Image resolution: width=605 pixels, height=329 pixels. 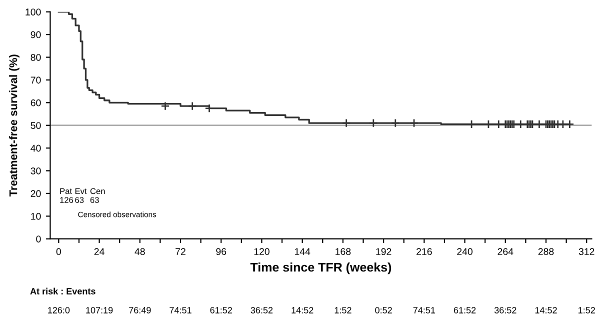 I want to click on text: 107:19, so click(x=99, y=310).